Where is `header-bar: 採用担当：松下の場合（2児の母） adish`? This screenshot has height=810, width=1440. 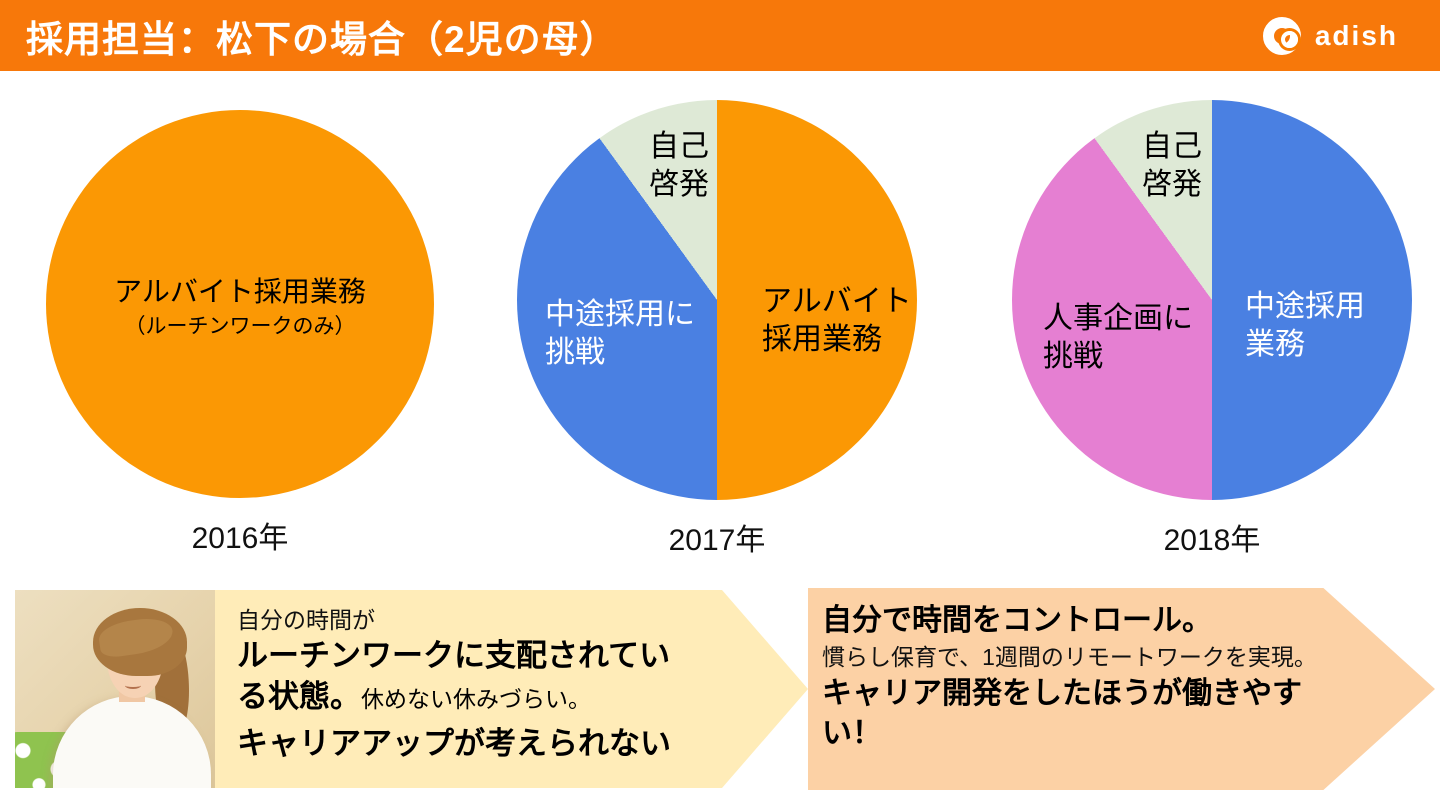
header-bar: 採用担当：松下の場合（2児の母） adish is located at coordinates (720, 35).